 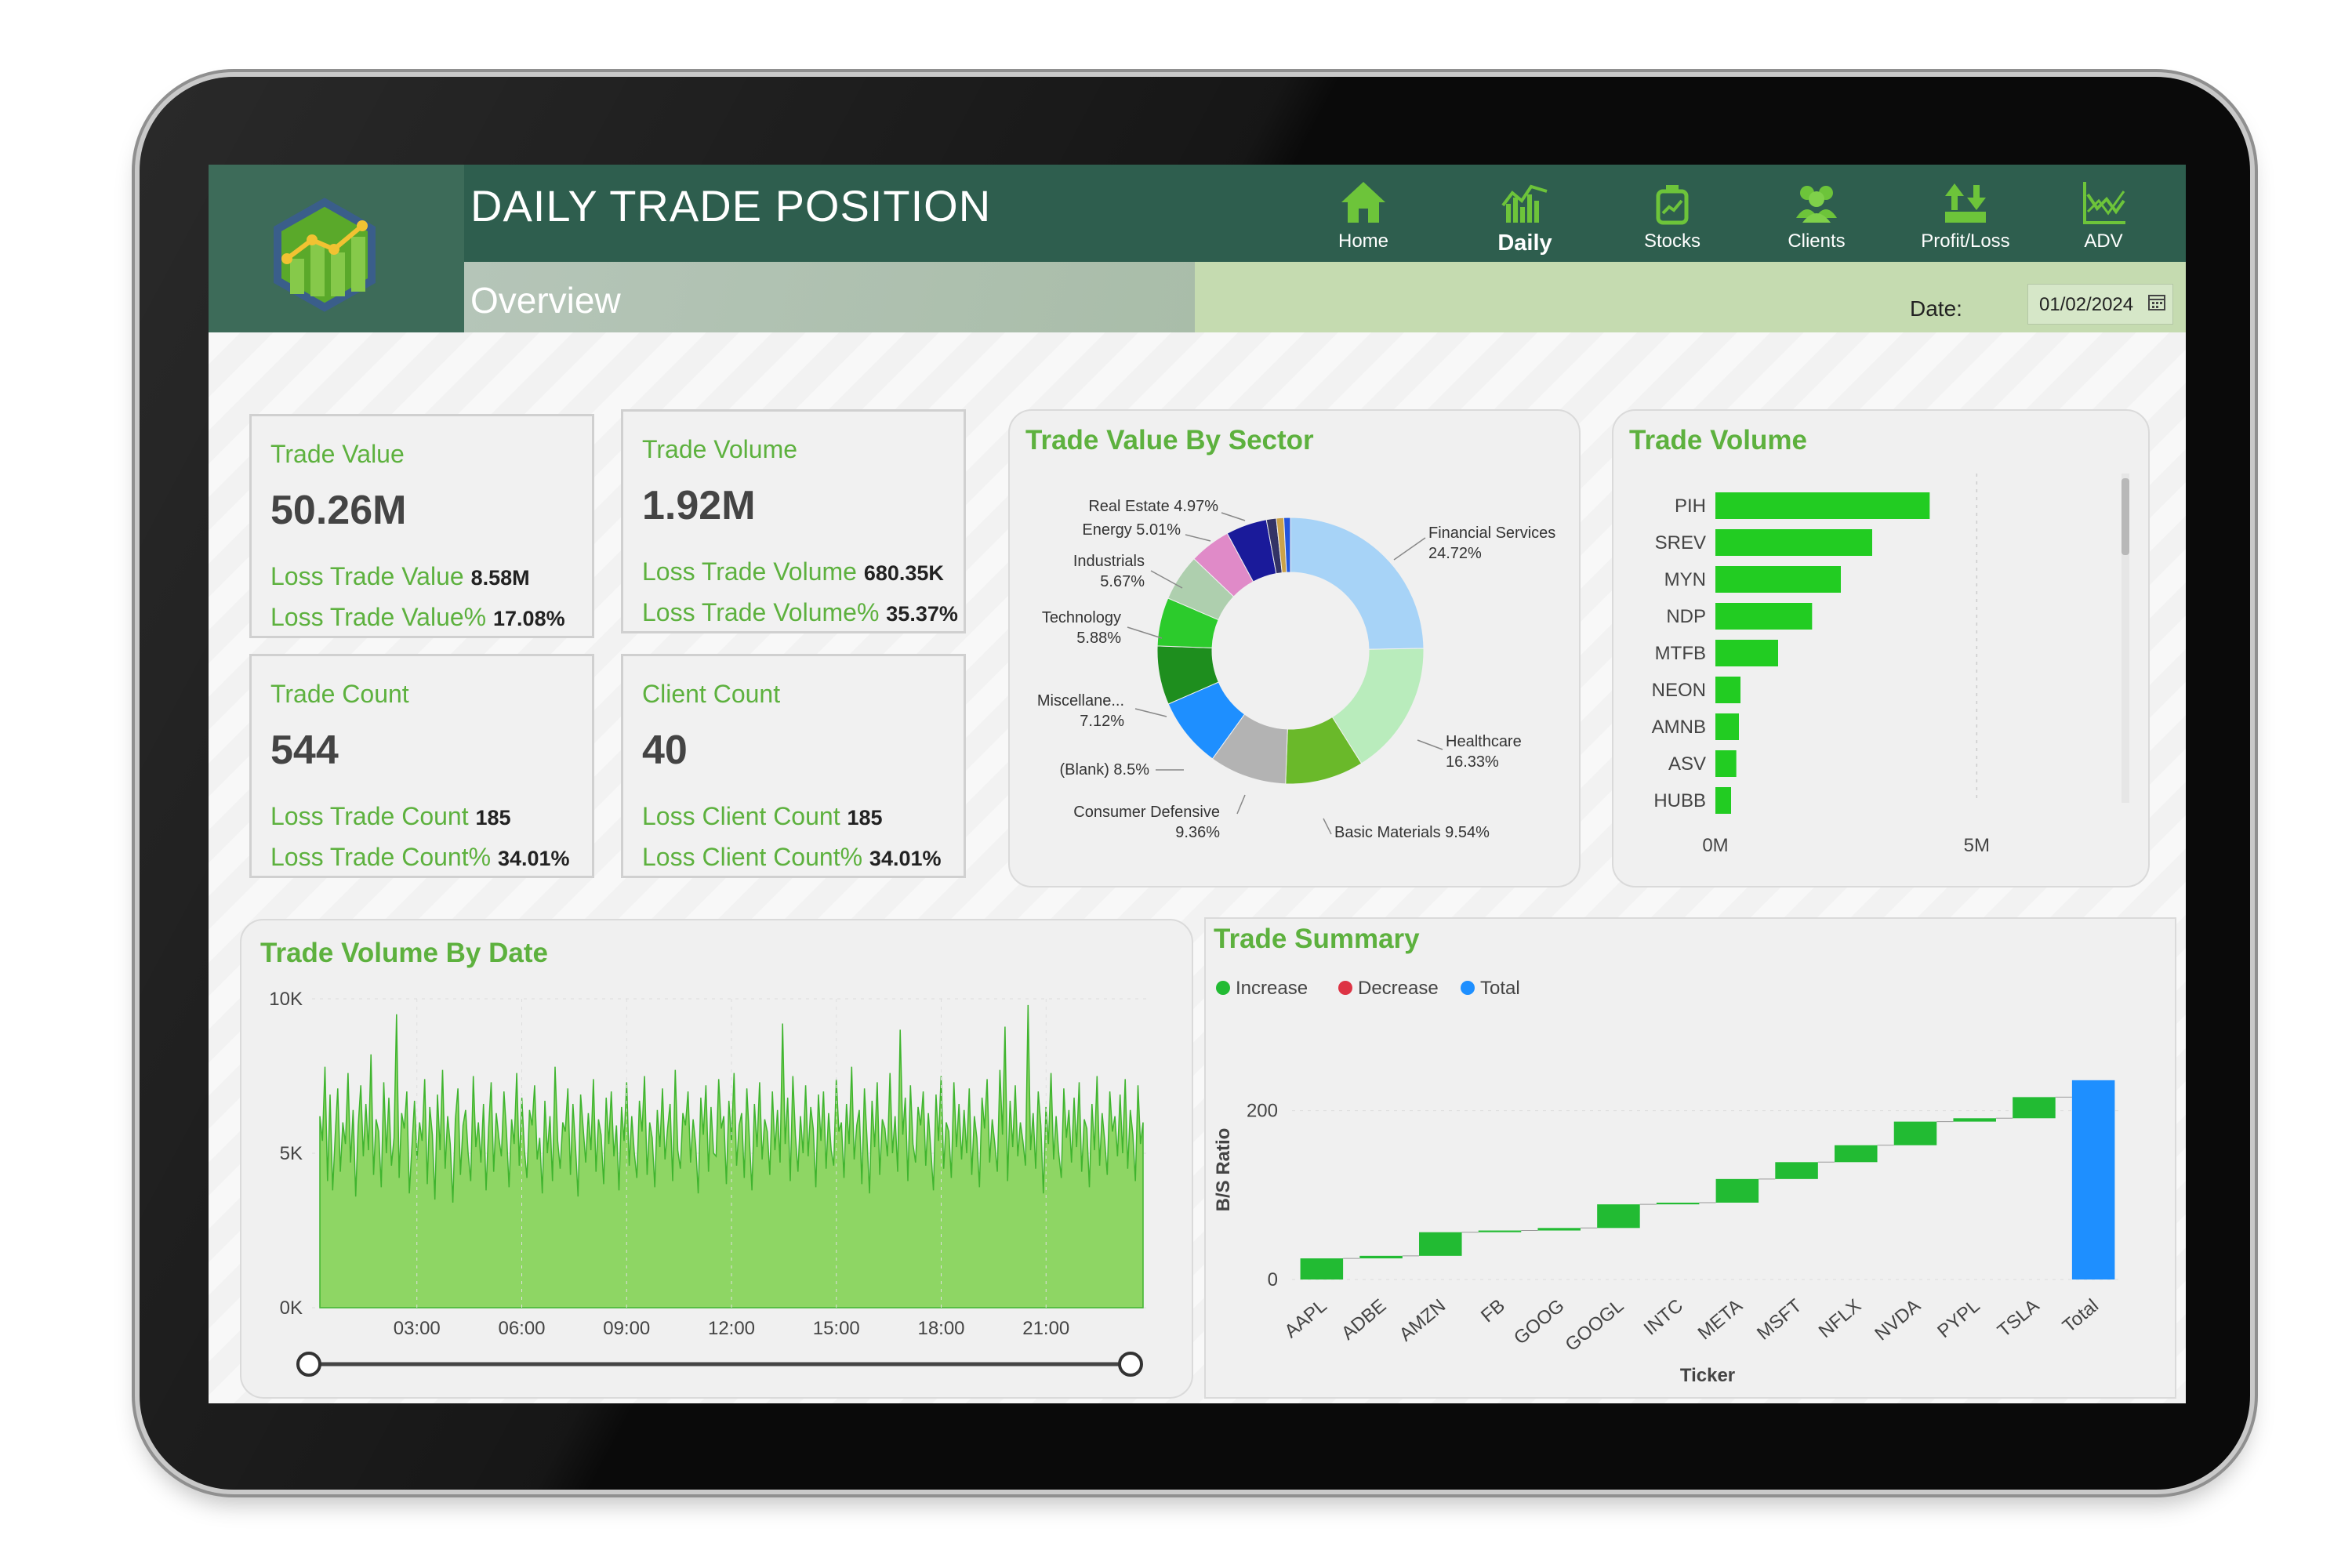 What do you see at coordinates (325, 255) in the screenshot?
I see `app-logo-icon` at bounding box center [325, 255].